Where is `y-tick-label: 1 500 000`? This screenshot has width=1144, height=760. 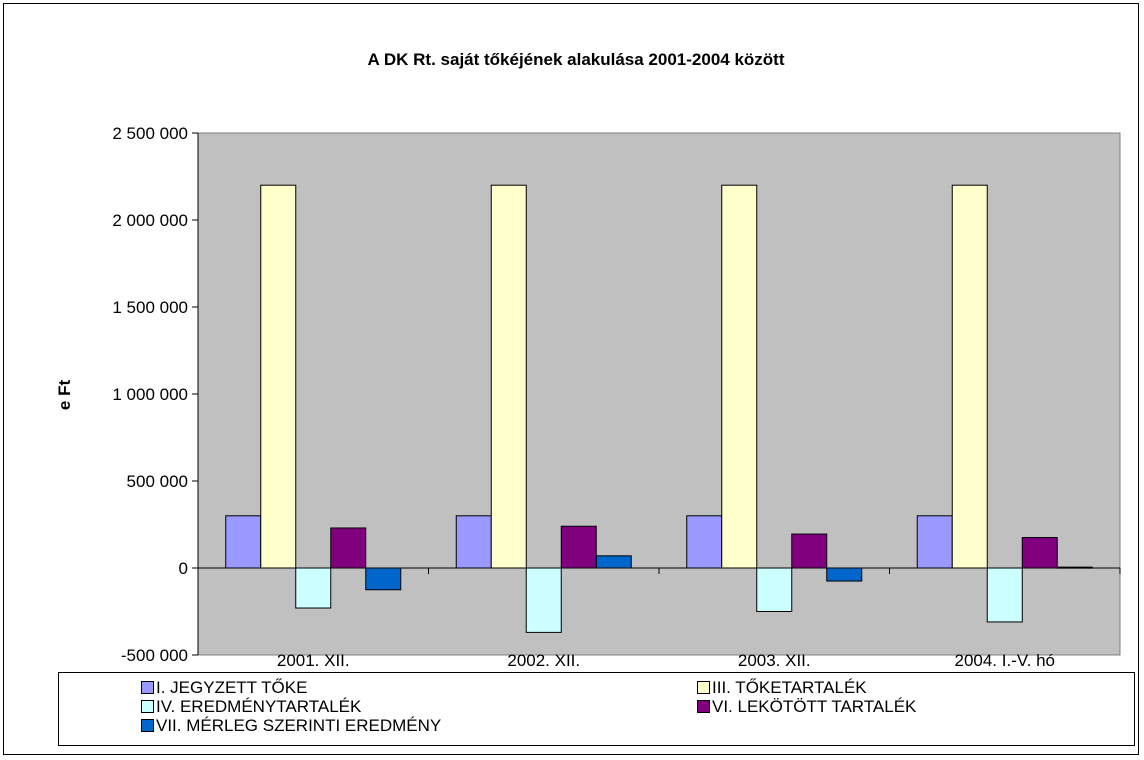 y-tick-label: 1 500 000 is located at coordinates (150, 307).